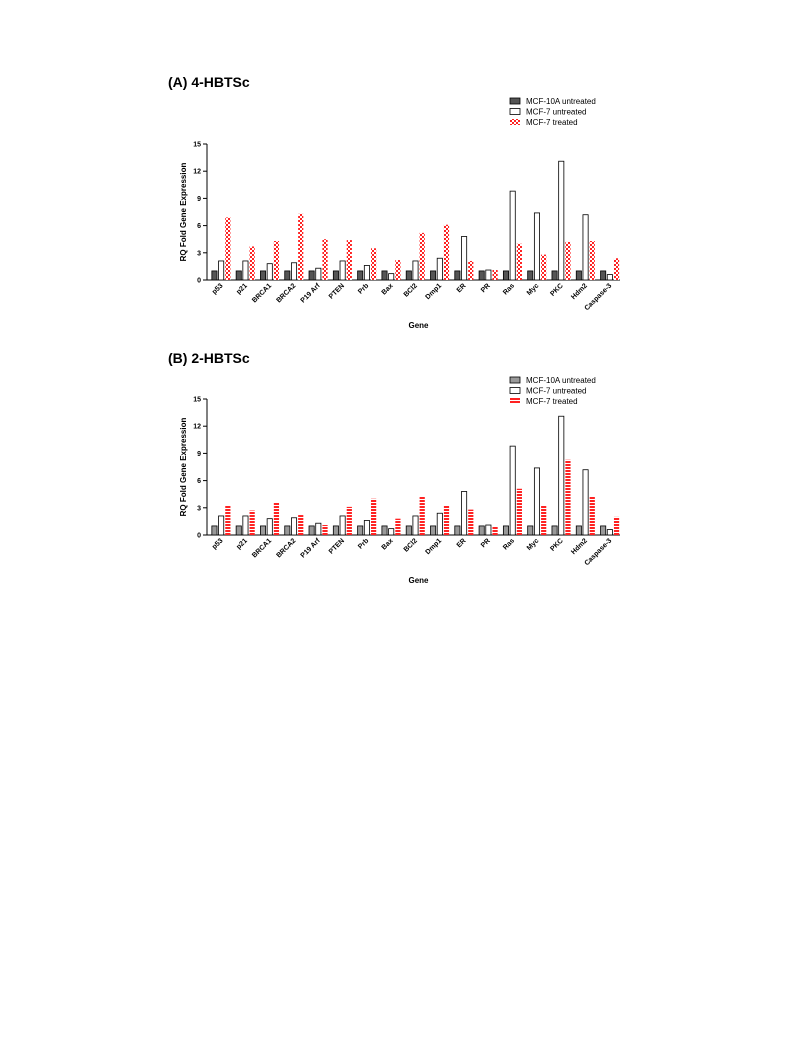 This screenshot has width=793, height=1057. What do you see at coordinates (363, 543) in the screenshot?
I see `x-tick-label: Prb` at bounding box center [363, 543].